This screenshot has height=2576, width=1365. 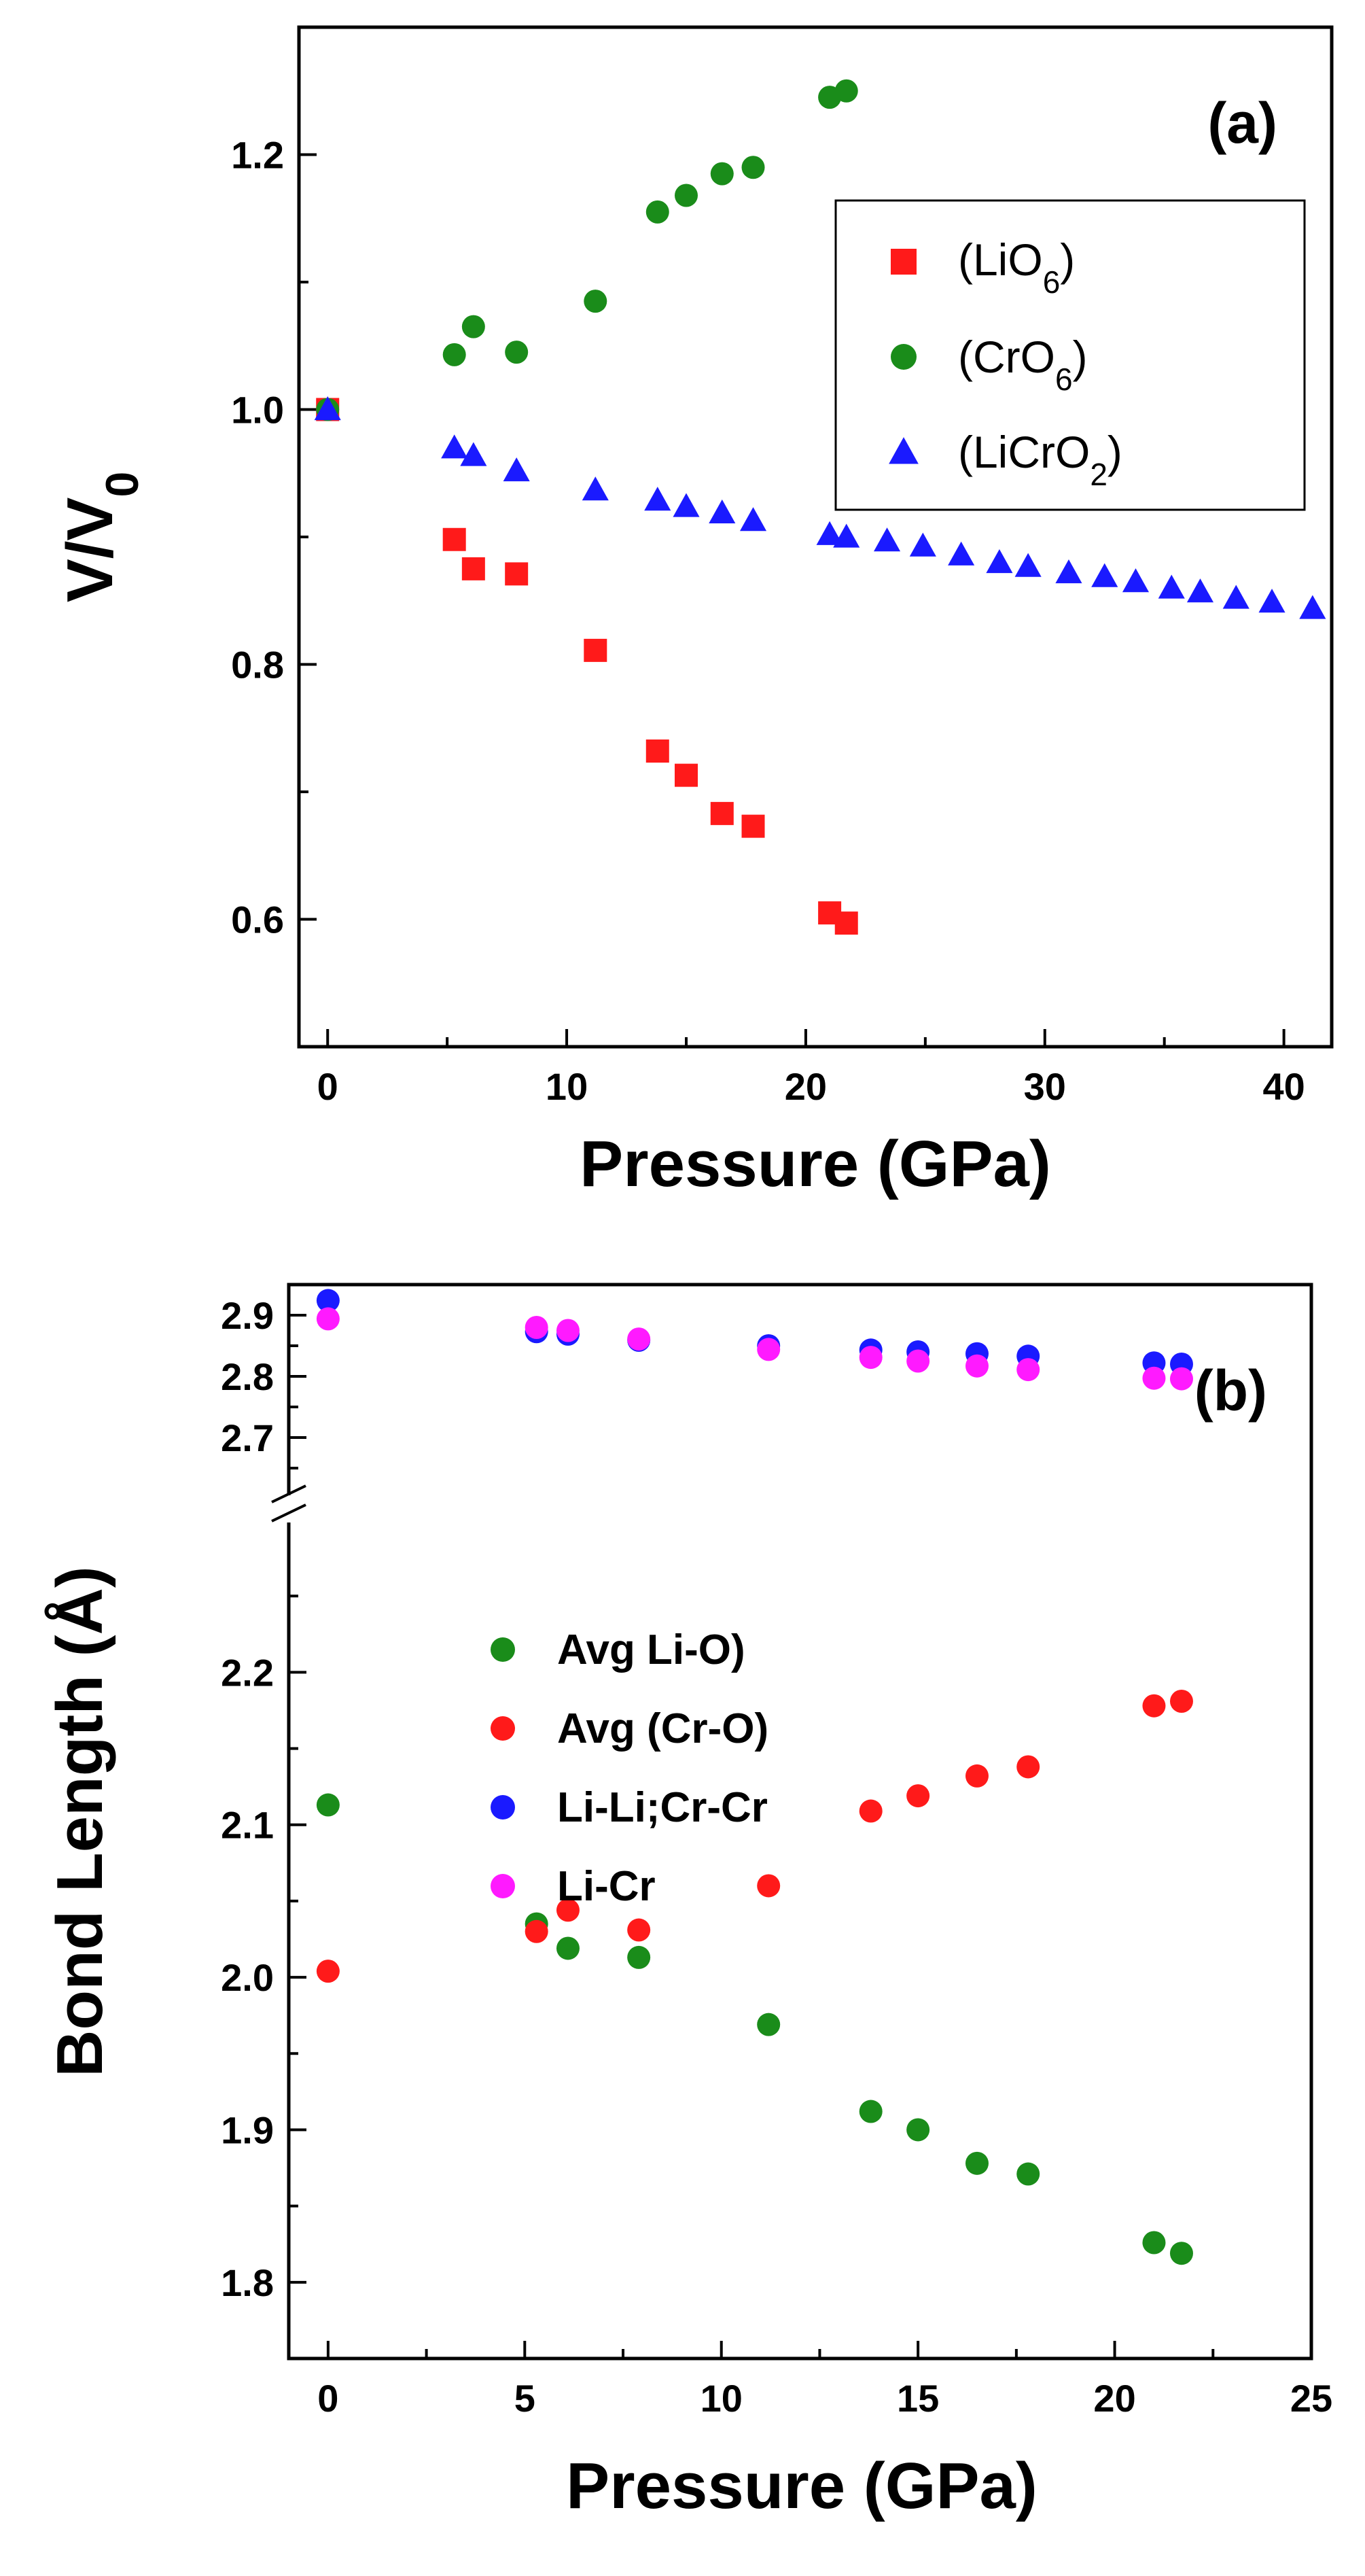 I want to click on panel-label-b: (b), so click(x=1230, y=1391).